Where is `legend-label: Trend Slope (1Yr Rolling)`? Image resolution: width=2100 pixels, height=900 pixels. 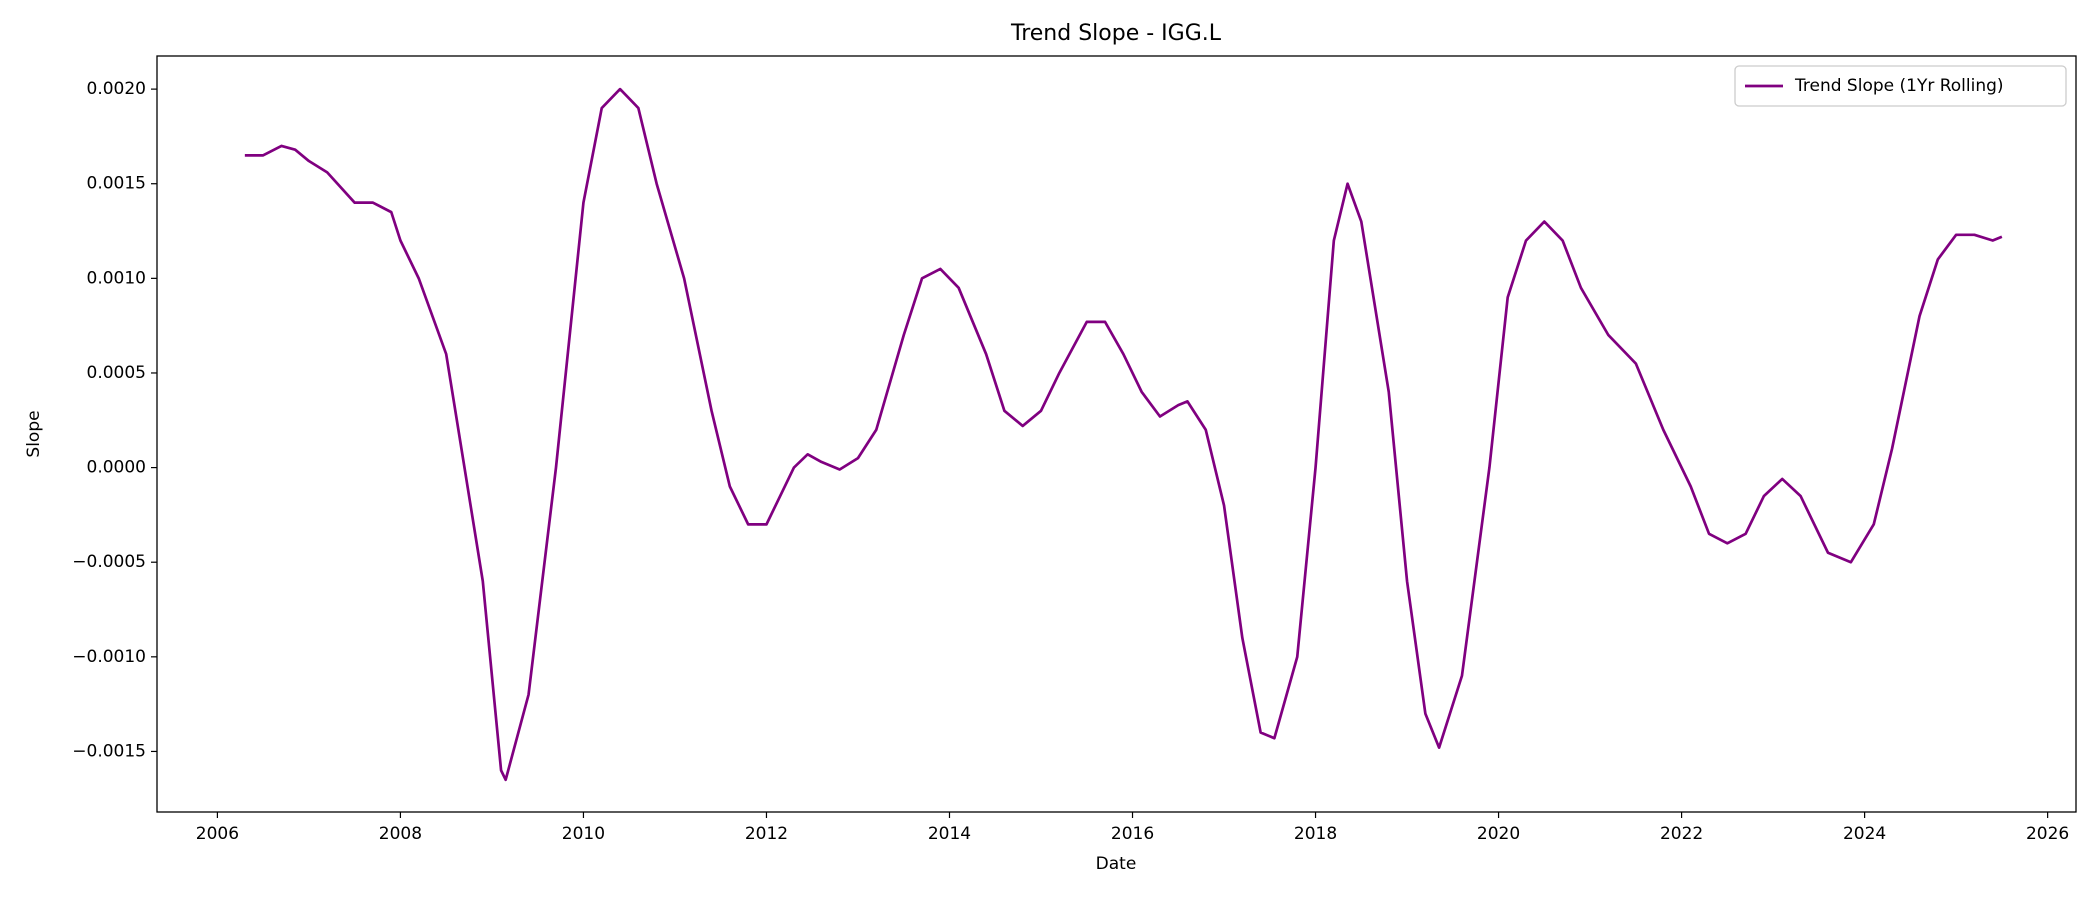
legend-label: Trend Slope (1Yr Rolling) is located at coordinates (1899, 86).